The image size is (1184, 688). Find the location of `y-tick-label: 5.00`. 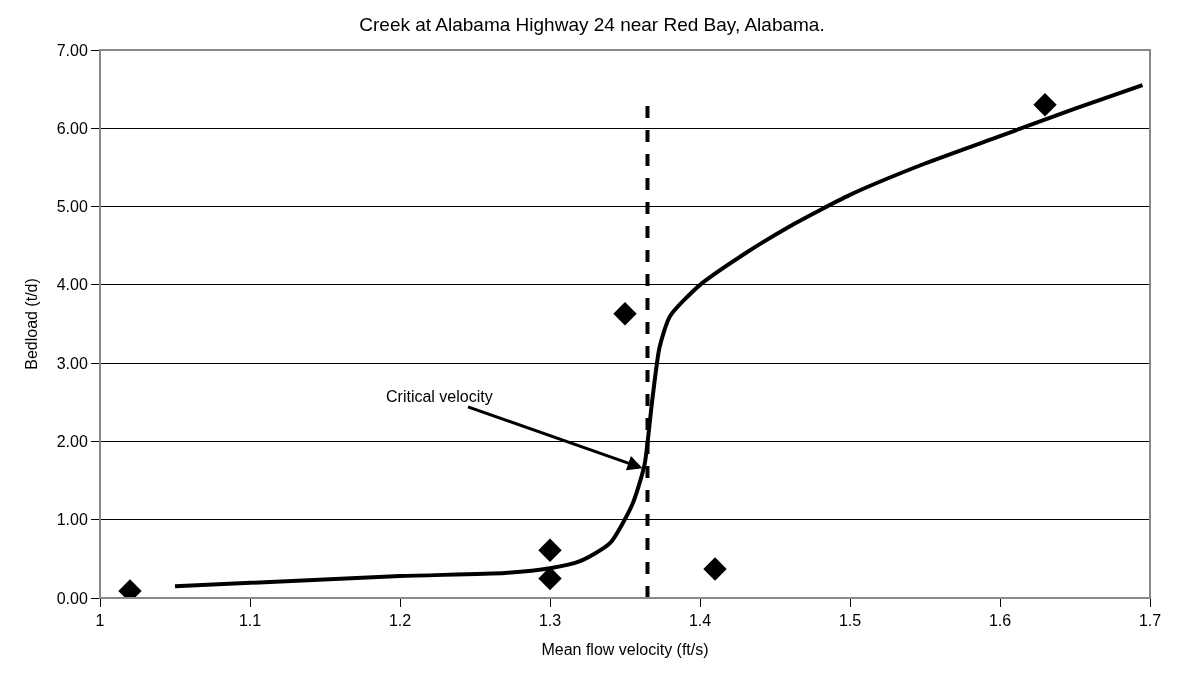

y-tick-label: 5.00 is located at coordinates (72, 207).